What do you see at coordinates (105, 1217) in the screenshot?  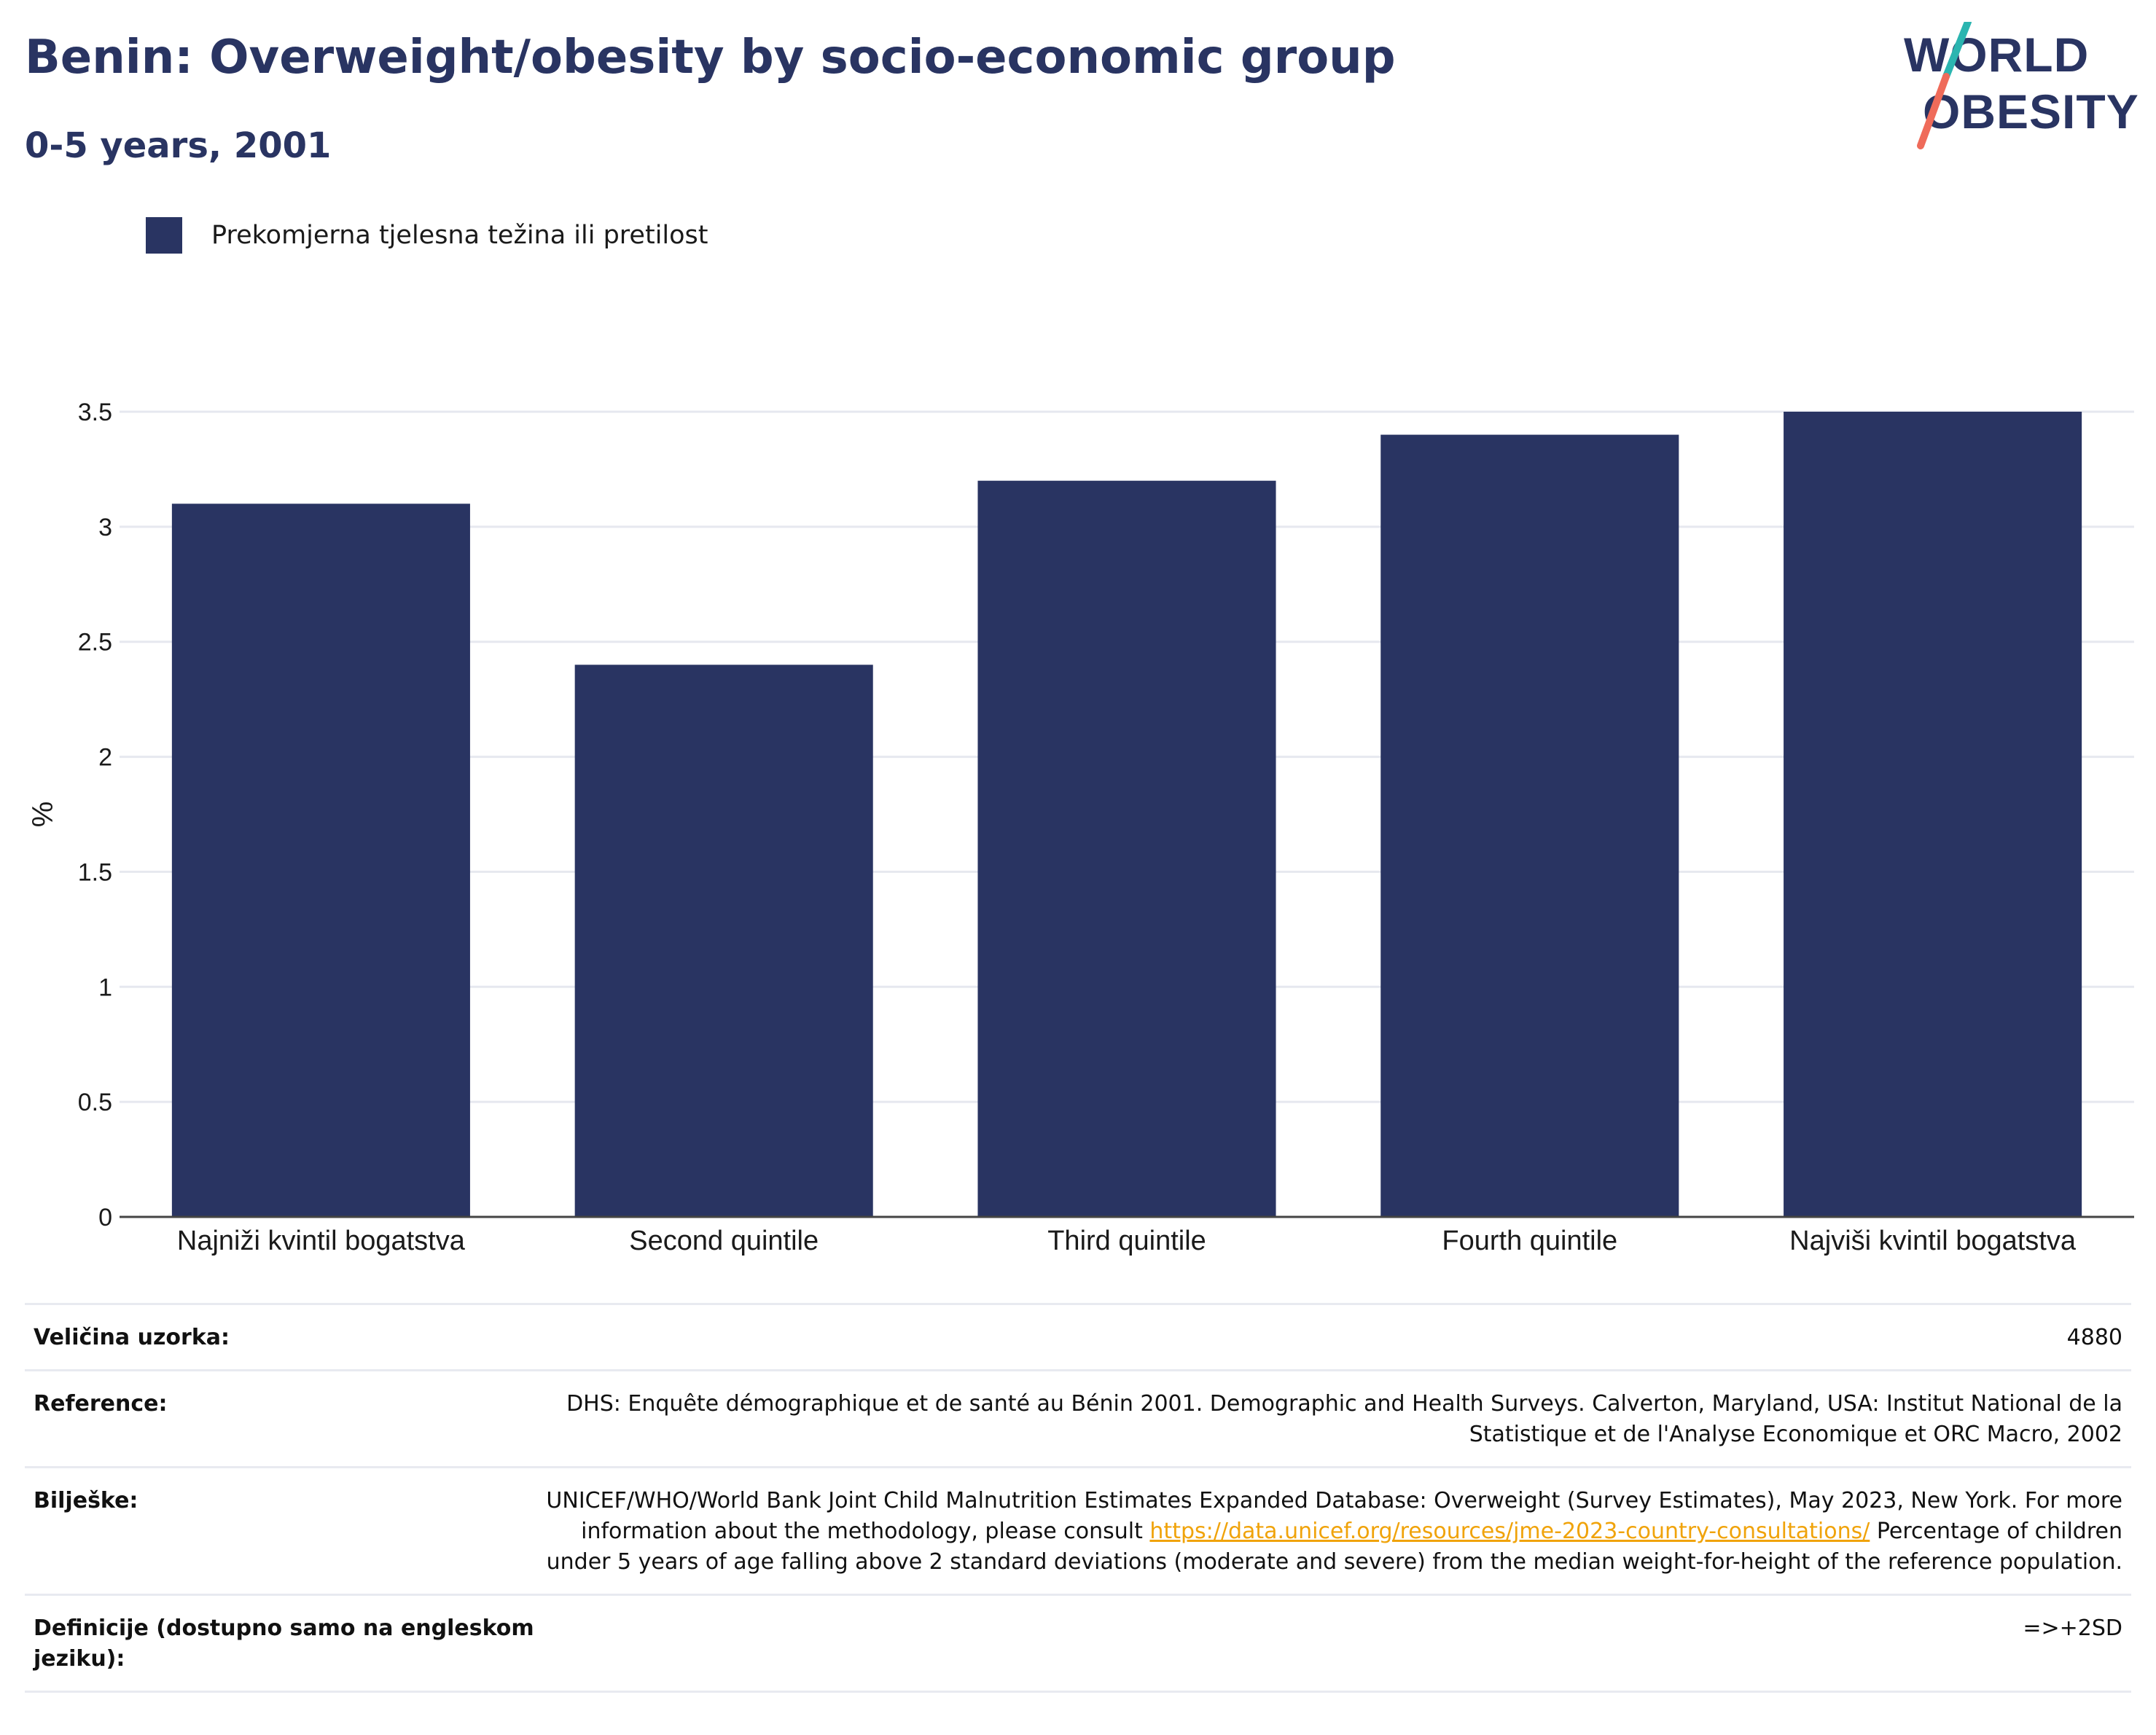 I see `y-tick-label: 0` at bounding box center [105, 1217].